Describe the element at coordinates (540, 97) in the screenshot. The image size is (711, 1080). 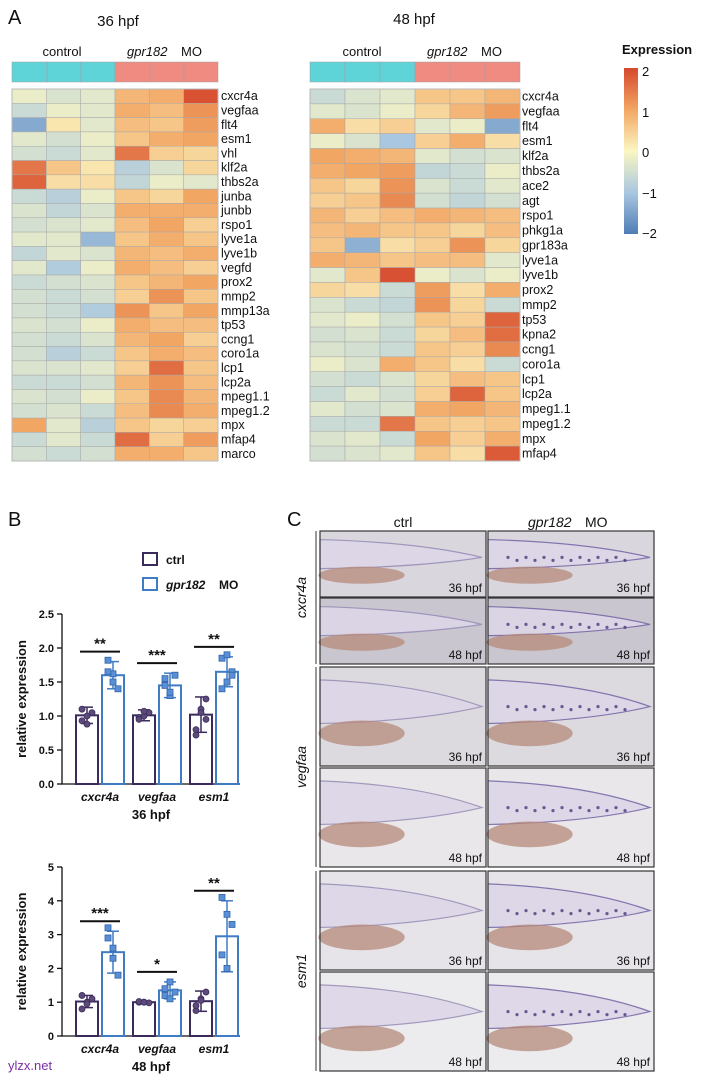
I see `gene-label: cxcr4a` at that location.